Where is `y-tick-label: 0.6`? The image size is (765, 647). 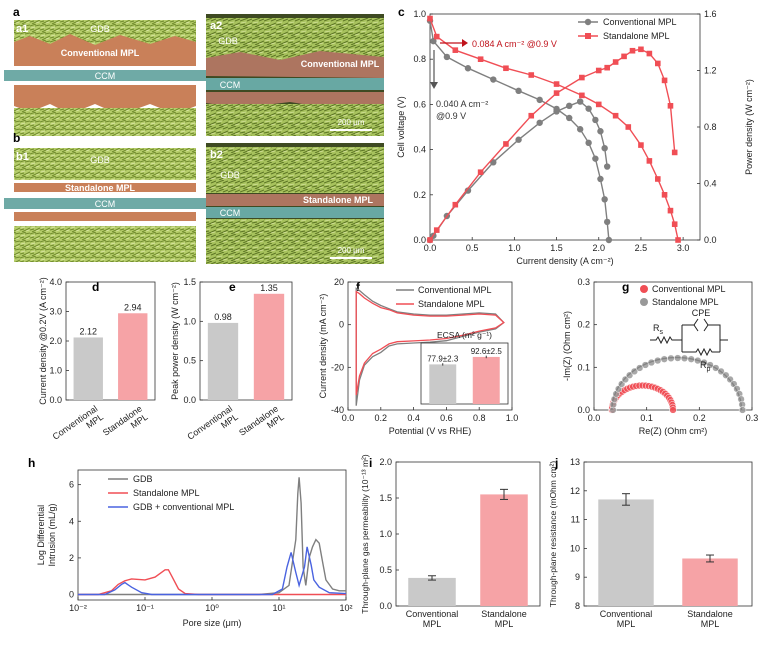 y-tick-label: 0.6 is located at coordinates (419, 104).